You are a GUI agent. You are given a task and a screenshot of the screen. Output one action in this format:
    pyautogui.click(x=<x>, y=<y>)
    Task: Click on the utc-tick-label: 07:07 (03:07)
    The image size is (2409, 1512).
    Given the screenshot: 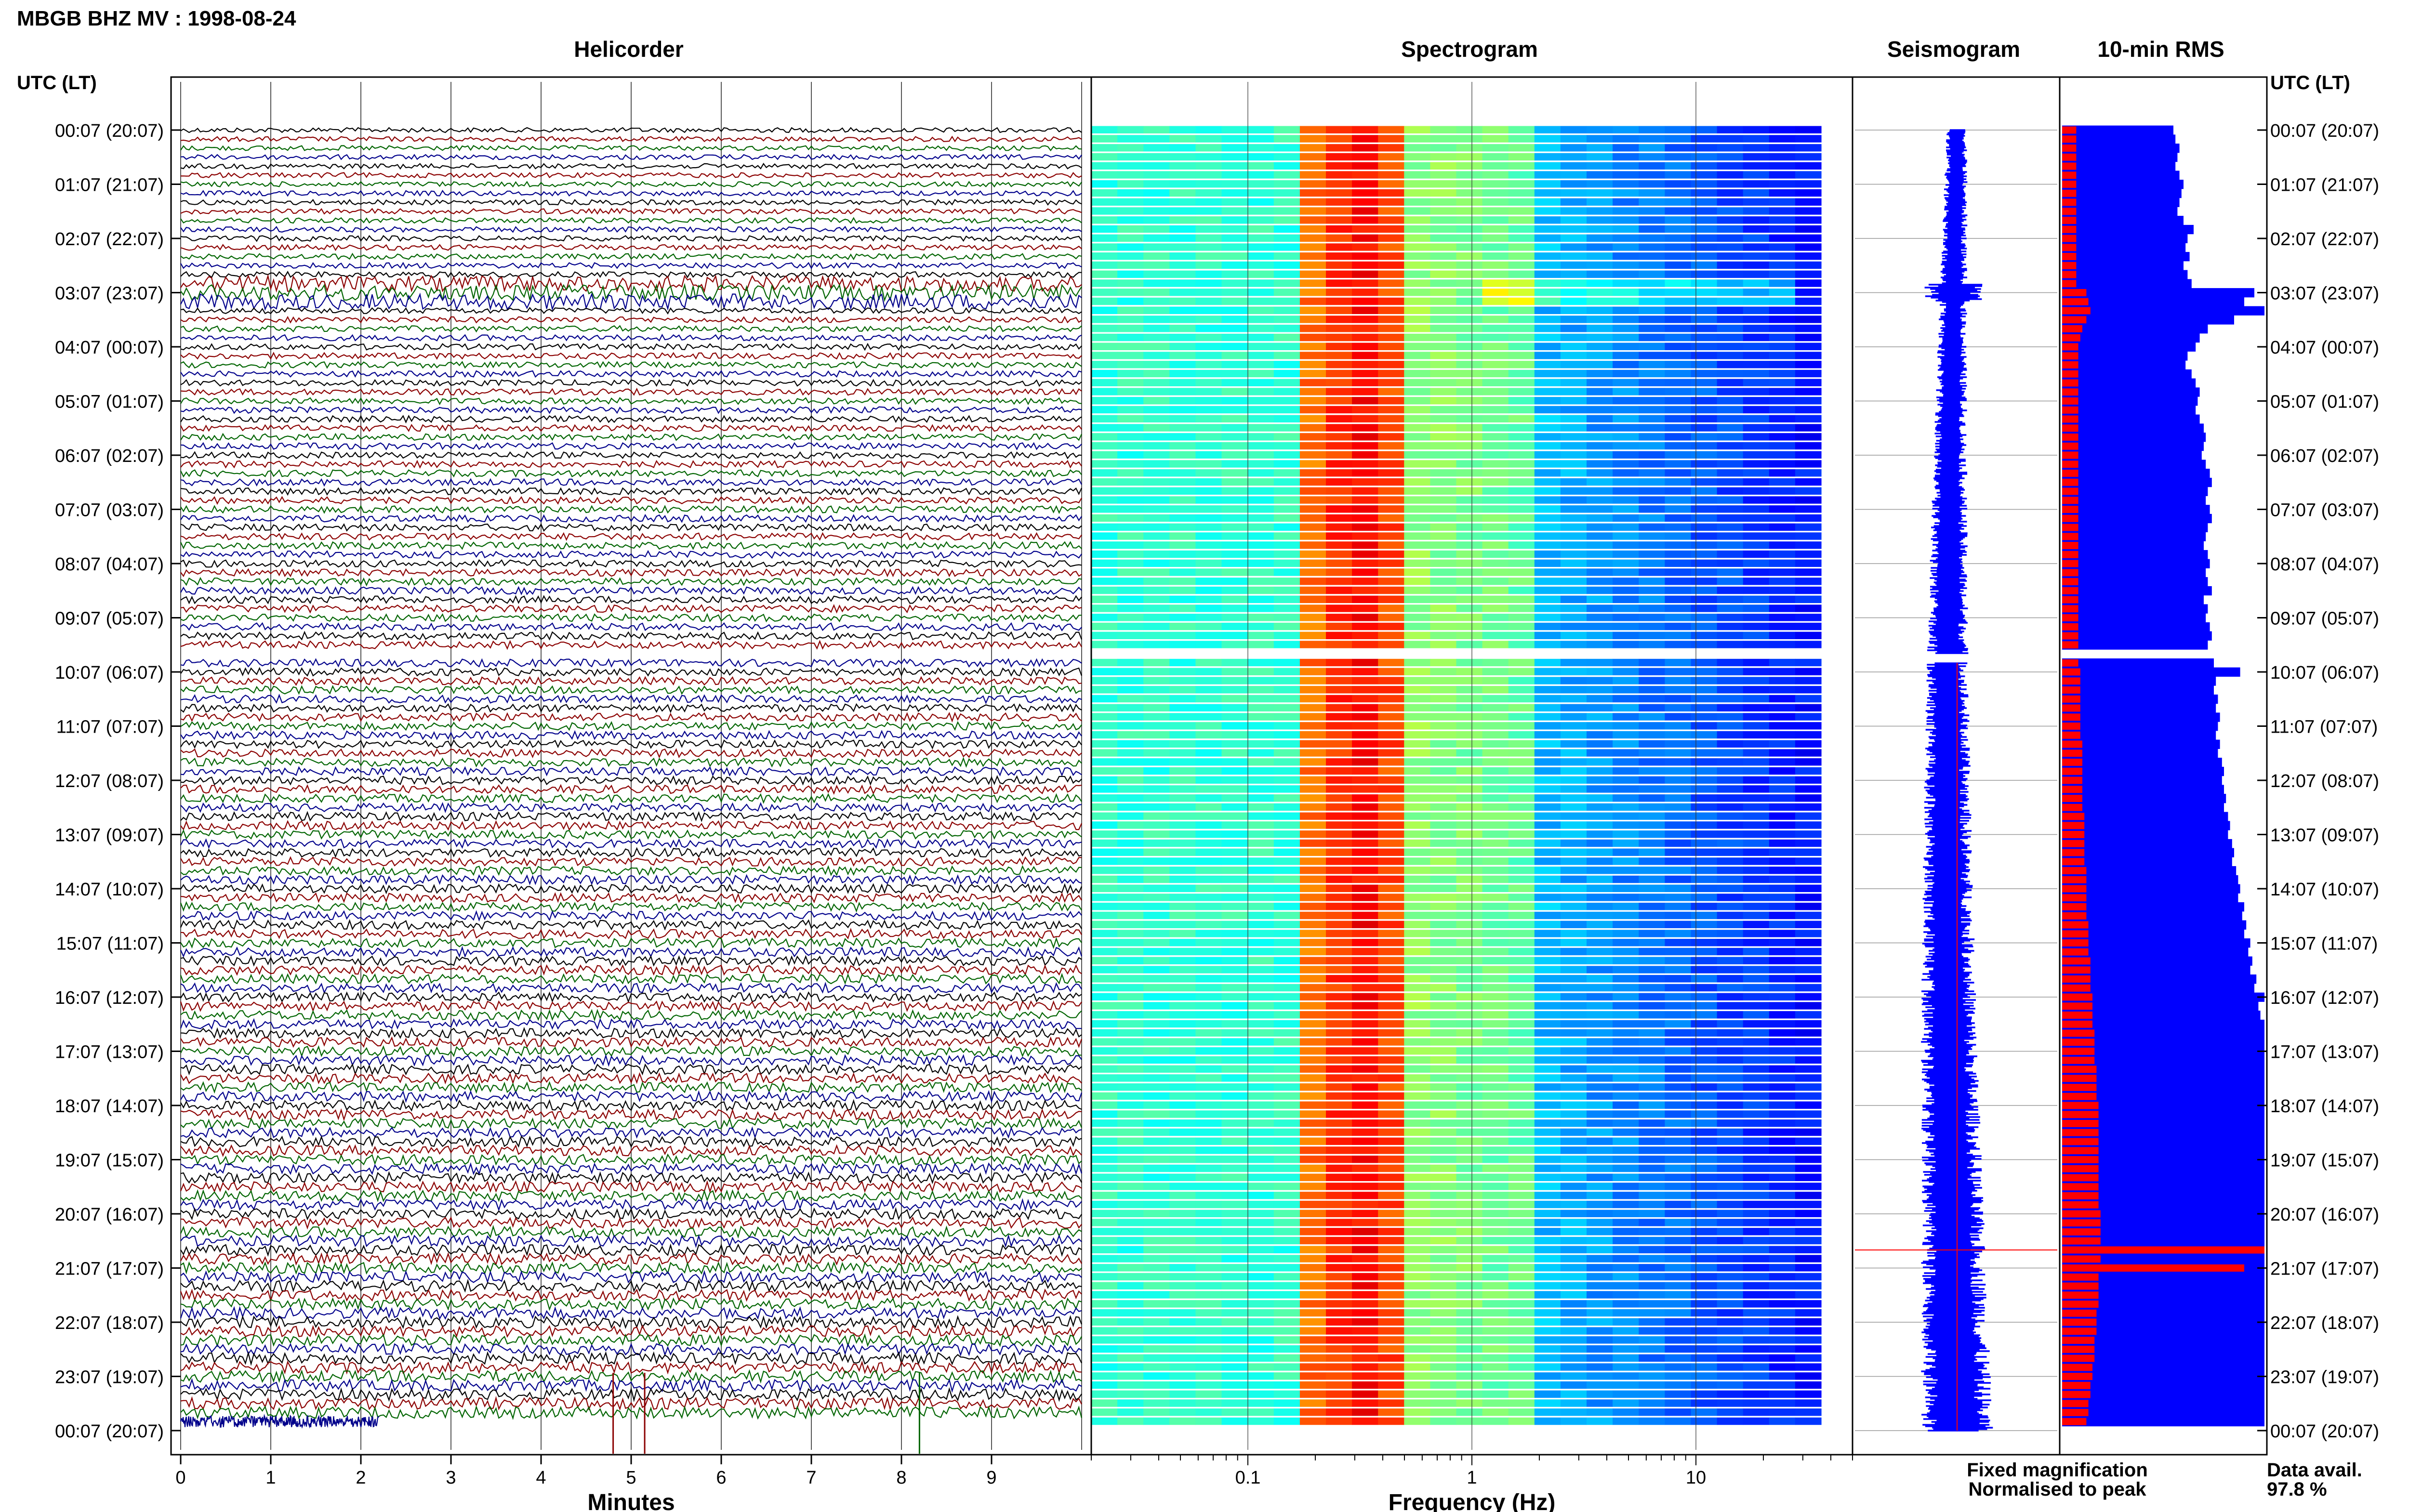 What is the action you would take?
    pyautogui.click(x=109, y=510)
    